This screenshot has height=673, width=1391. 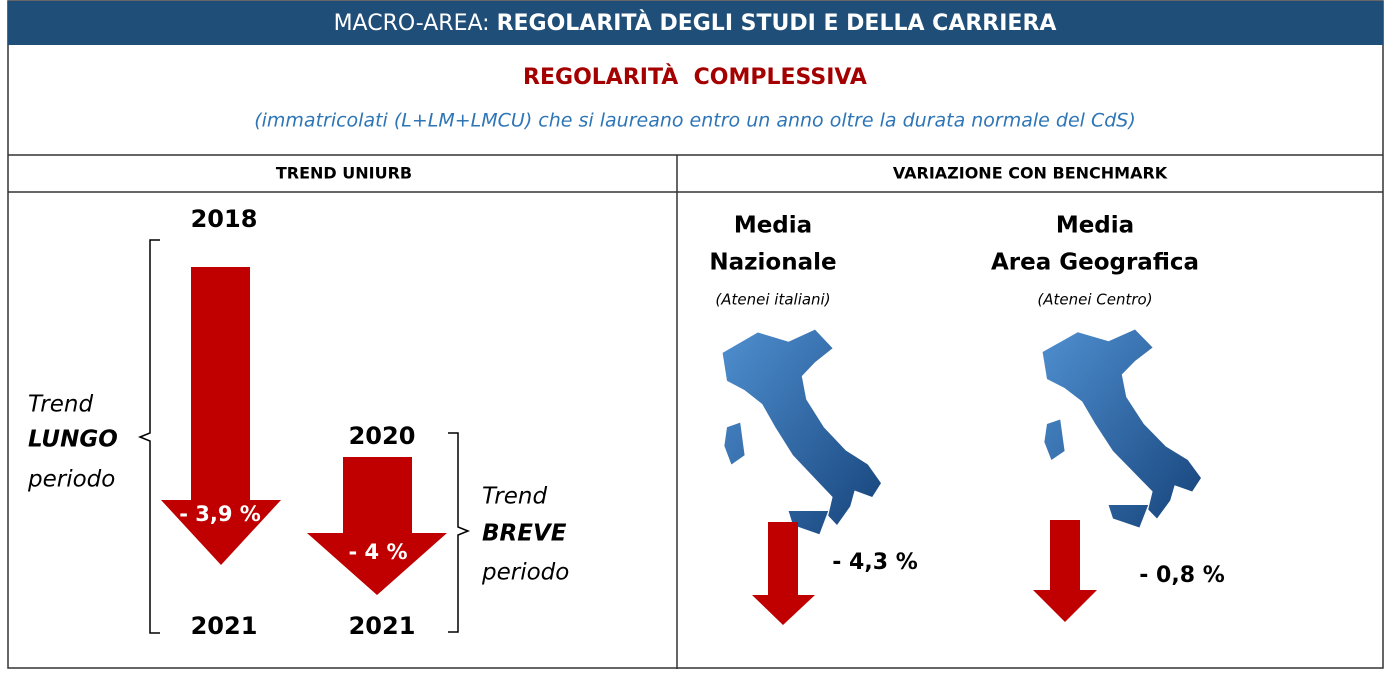 I want to click on benchmark-note: (Atenei Centro), so click(x=1094, y=300).